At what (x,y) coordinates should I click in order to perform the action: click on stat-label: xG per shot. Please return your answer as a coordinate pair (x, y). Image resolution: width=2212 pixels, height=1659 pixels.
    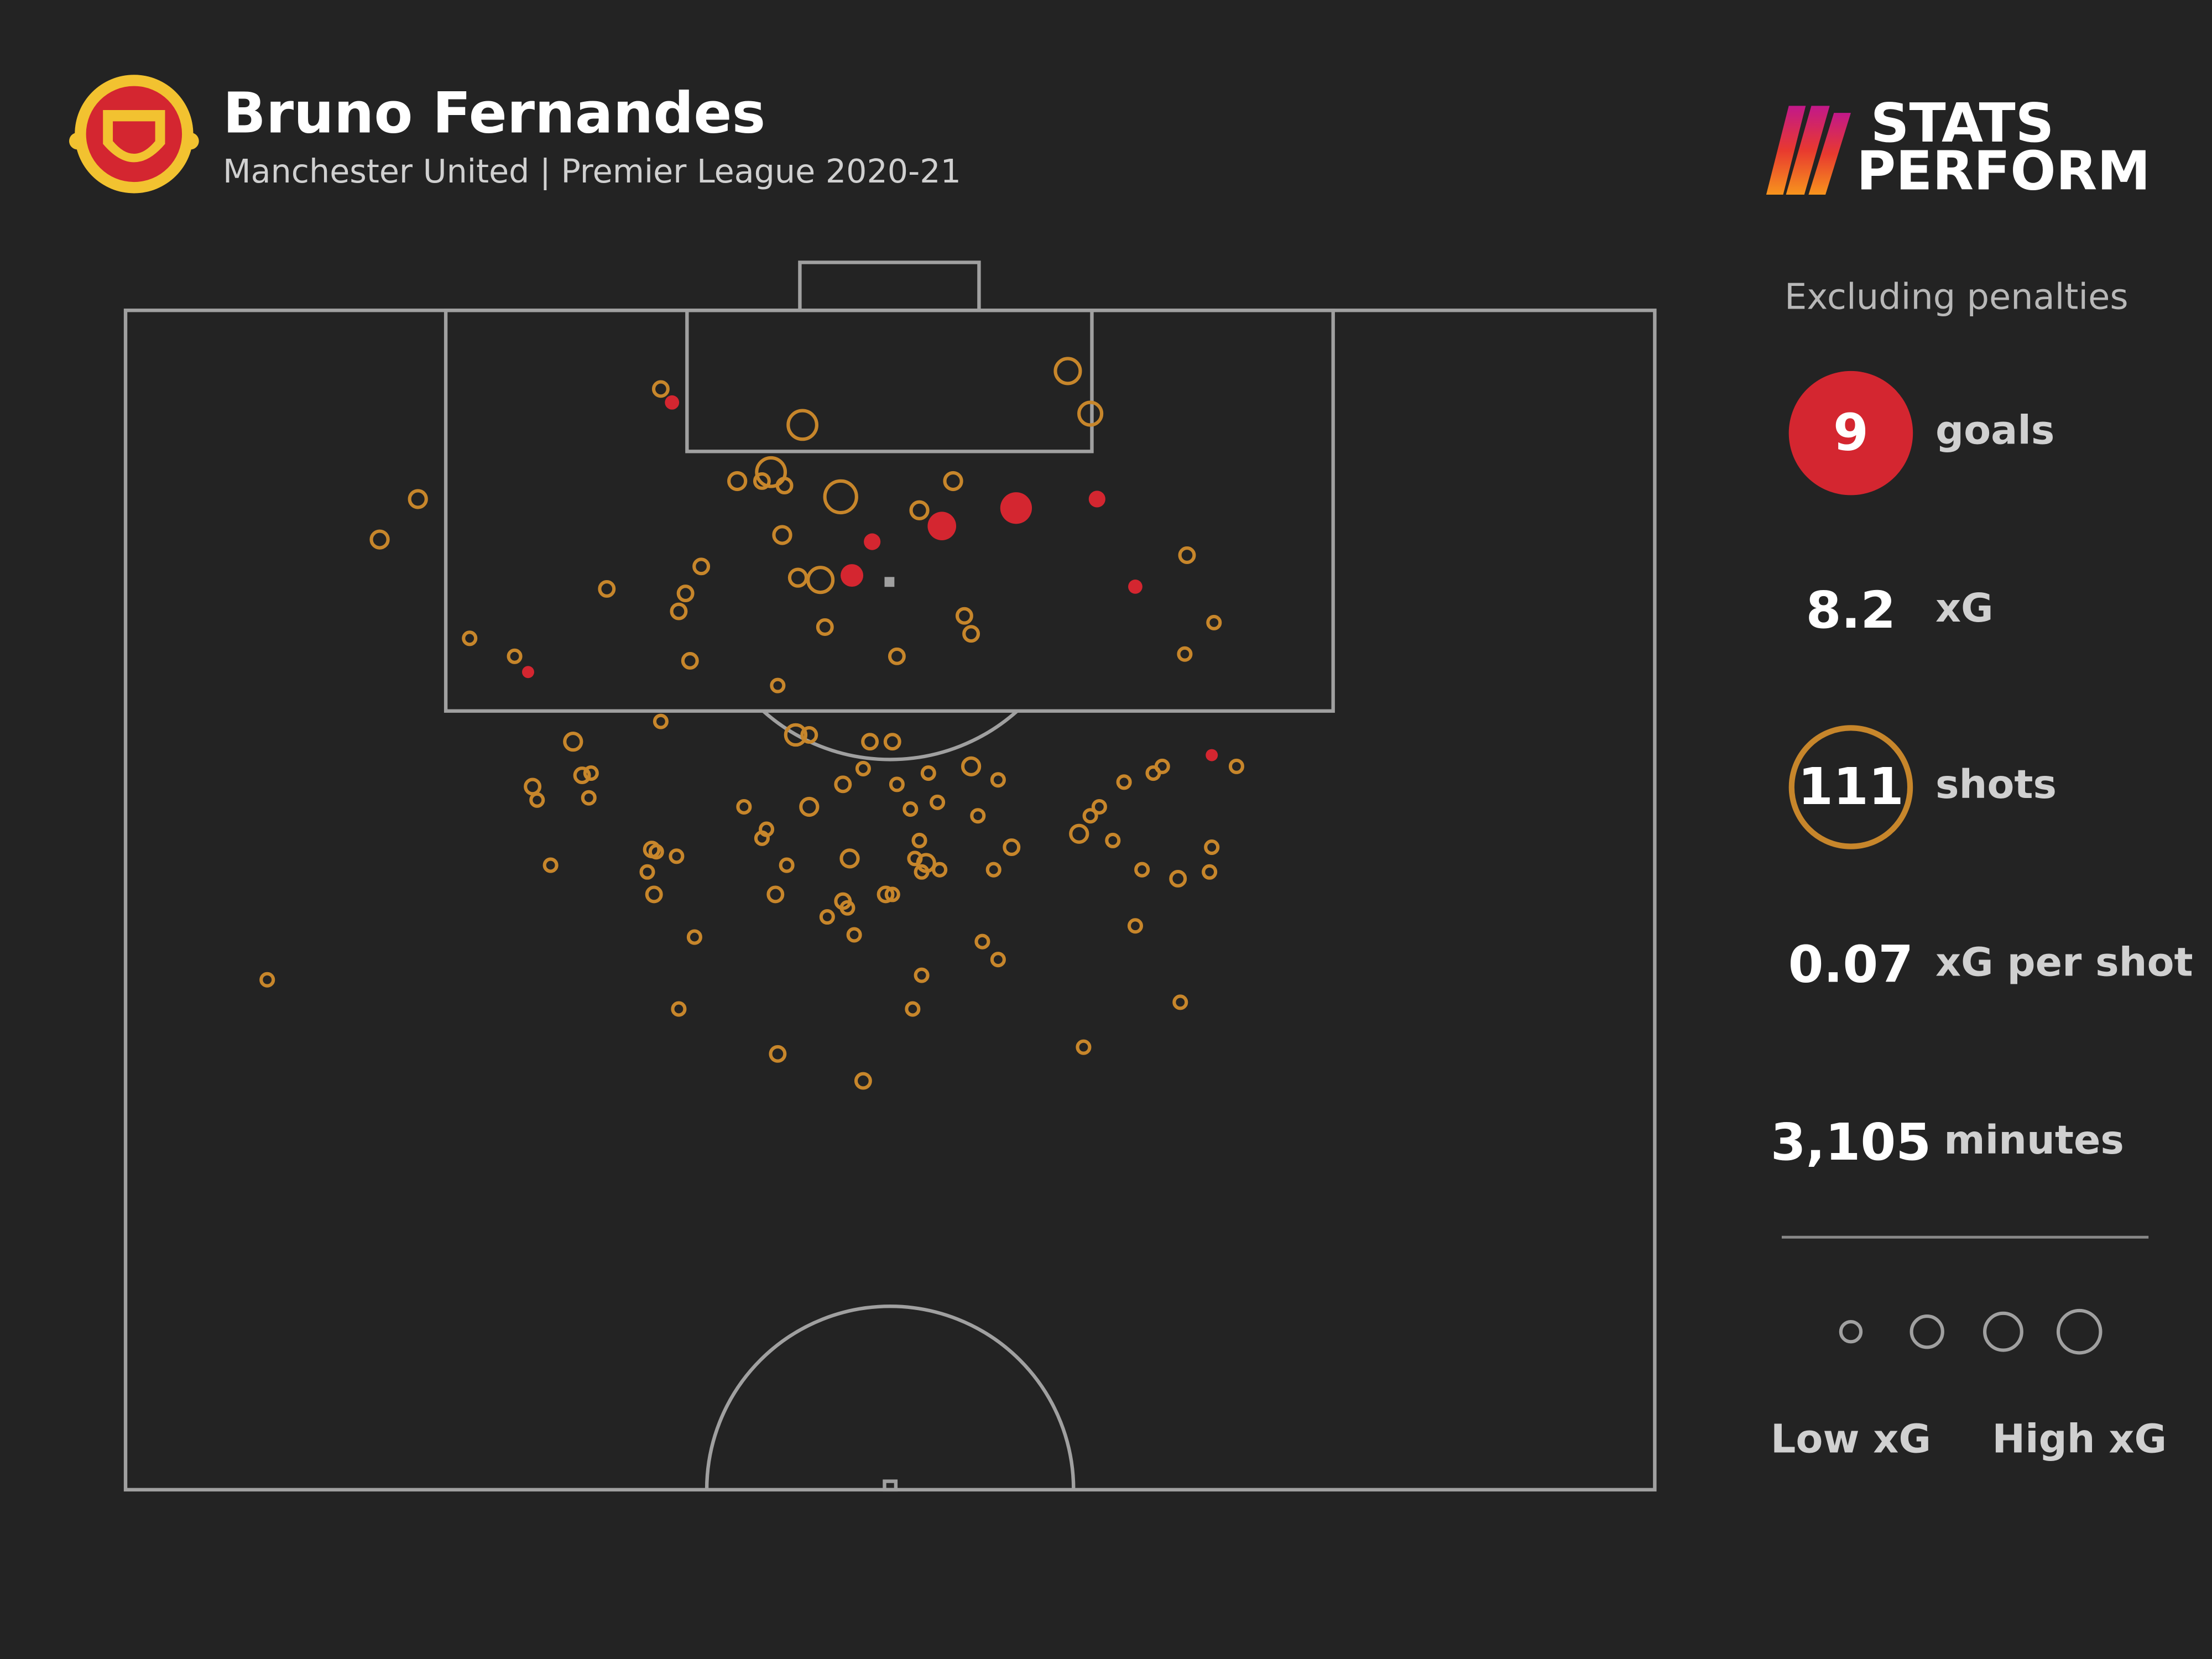
    Looking at the image, I should click on (2064, 962).